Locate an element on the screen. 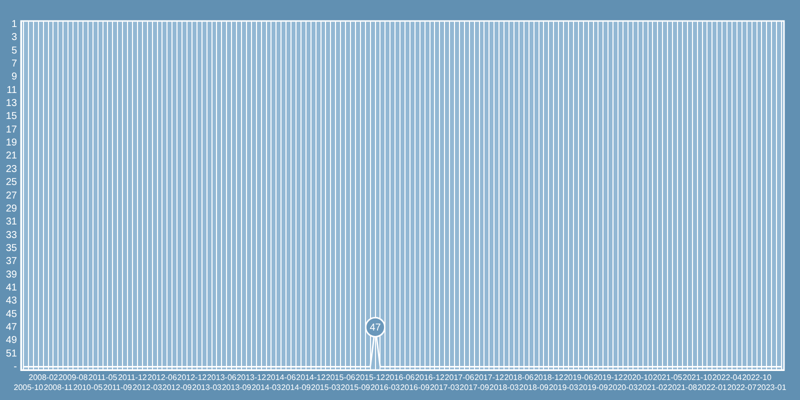 The image size is (800, 400). x-tick-label: 2021-08 is located at coordinates (683, 387).